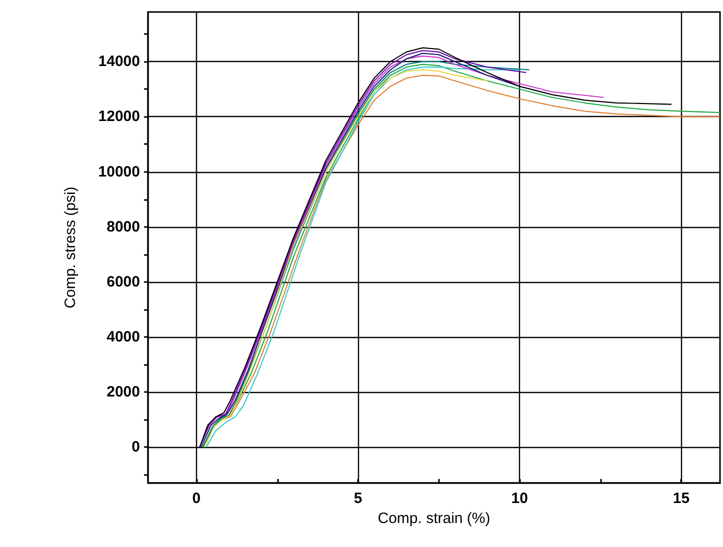  Describe the element at coordinates (119, 61) in the screenshot. I see `y-tick-label: 14000` at that location.